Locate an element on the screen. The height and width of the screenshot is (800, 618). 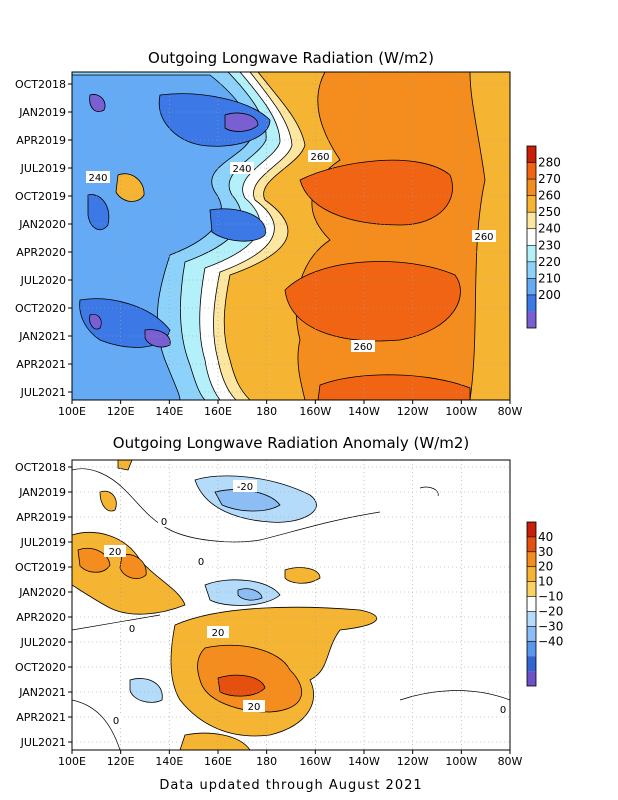
olr-x-tick-label: 140E is located at coordinates (169, 411).